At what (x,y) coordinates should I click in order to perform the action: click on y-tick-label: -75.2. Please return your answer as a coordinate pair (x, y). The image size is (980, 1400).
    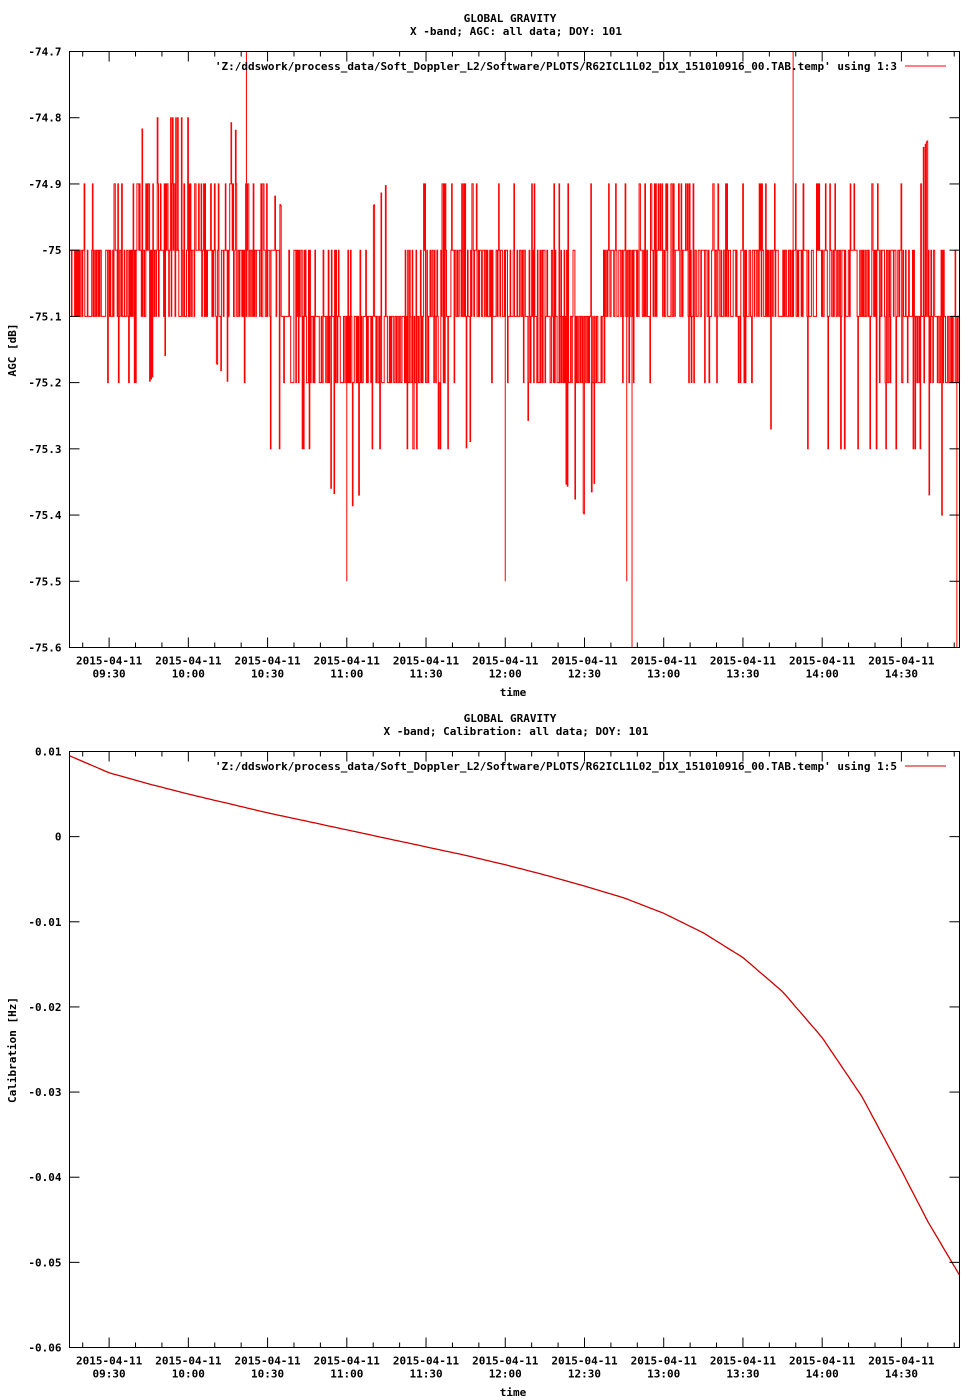
    Looking at the image, I should click on (44, 383).